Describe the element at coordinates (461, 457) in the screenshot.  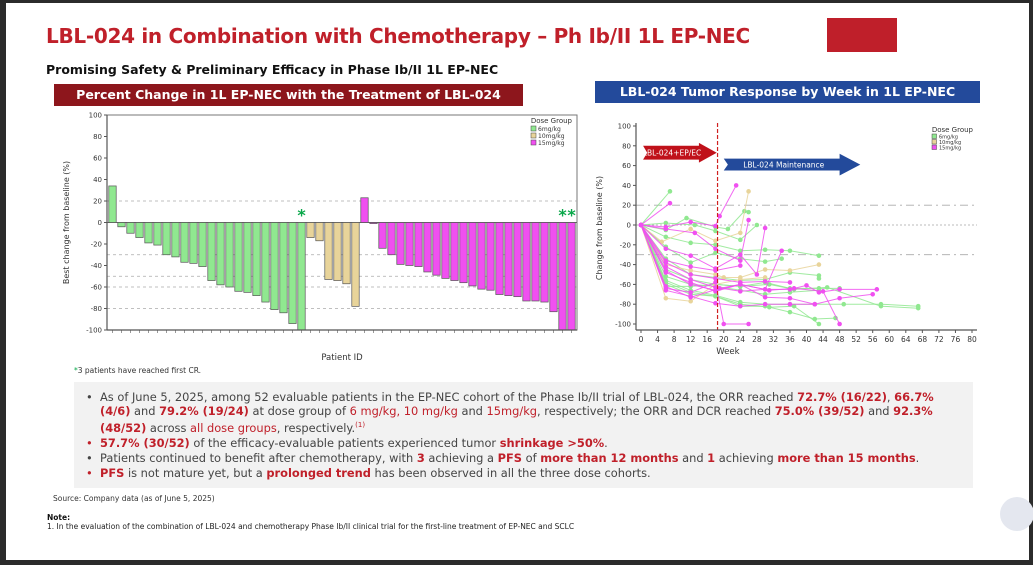
I see `bullet-text-segment: achieving a` at that location.